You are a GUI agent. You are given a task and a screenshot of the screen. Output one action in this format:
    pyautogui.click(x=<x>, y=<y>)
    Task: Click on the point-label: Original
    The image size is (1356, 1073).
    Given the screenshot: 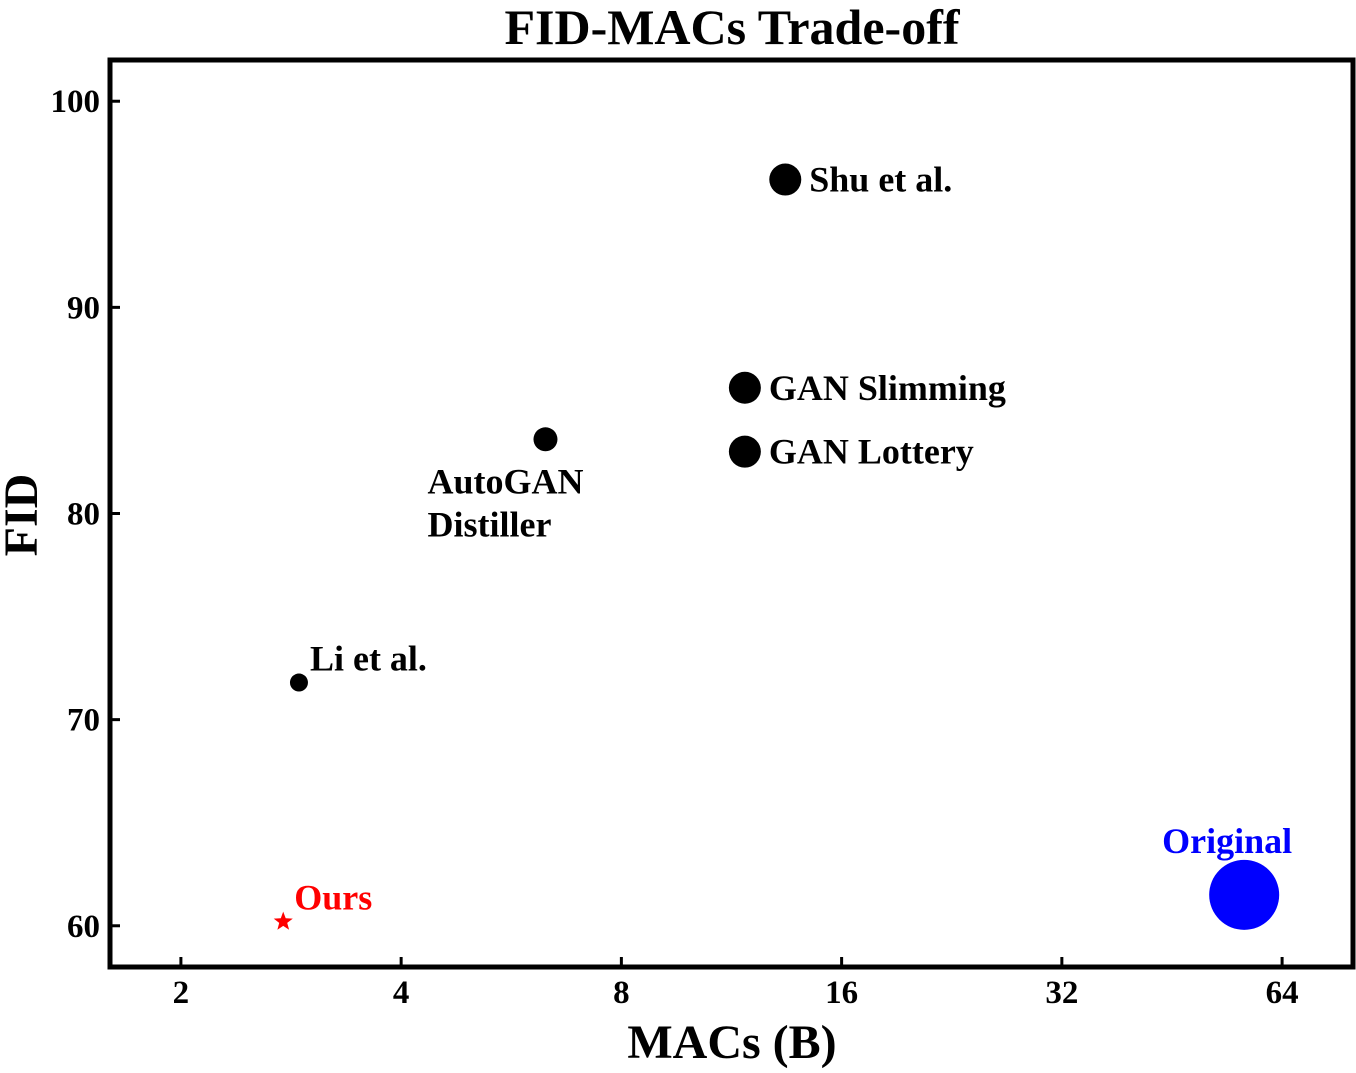 What is the action you would take?
    pyautogui.click(x=1227, y=841)
    